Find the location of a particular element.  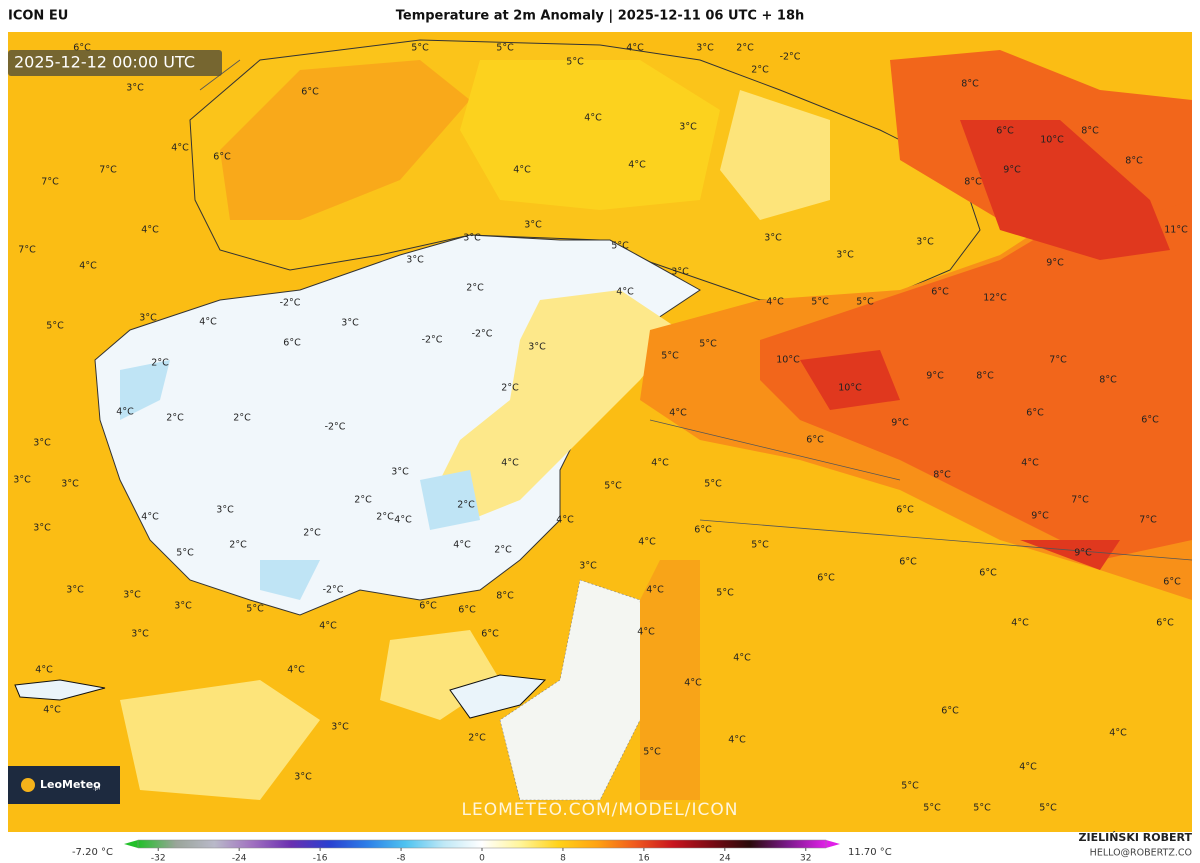

colorbar-tick-label: 24 is located at coordinates (725, 858).